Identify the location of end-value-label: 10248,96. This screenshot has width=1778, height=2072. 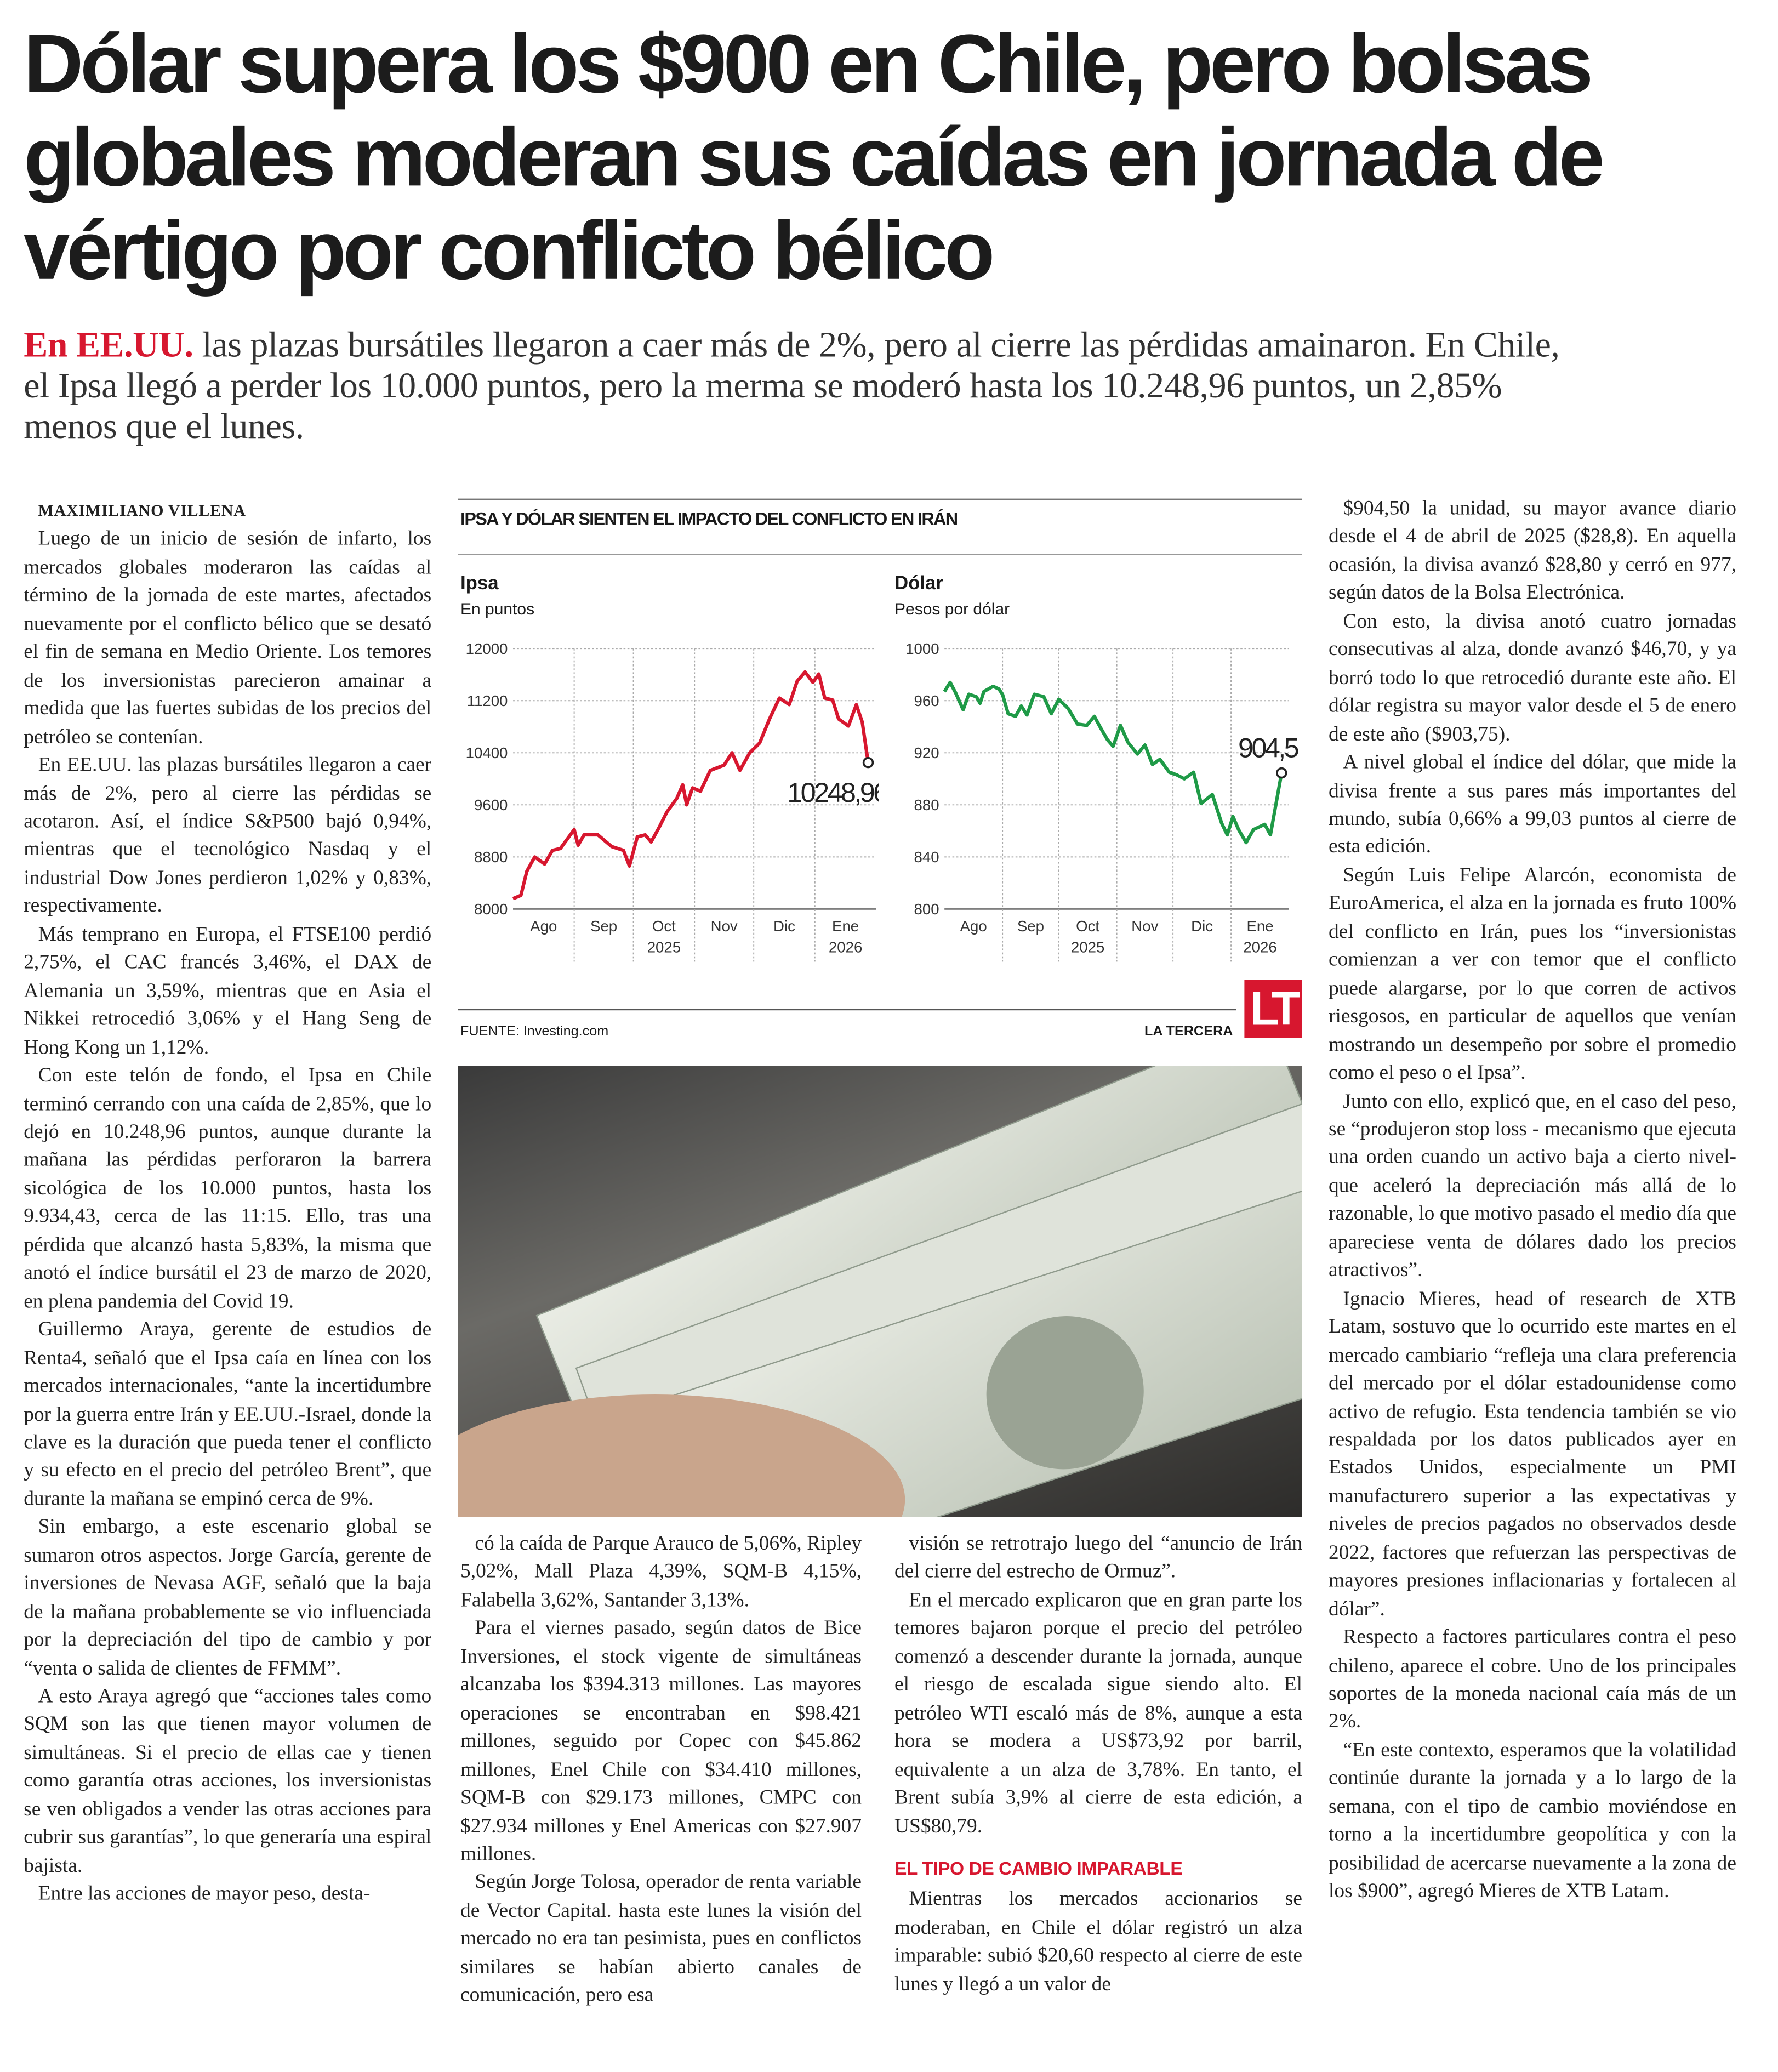
(833, 792).